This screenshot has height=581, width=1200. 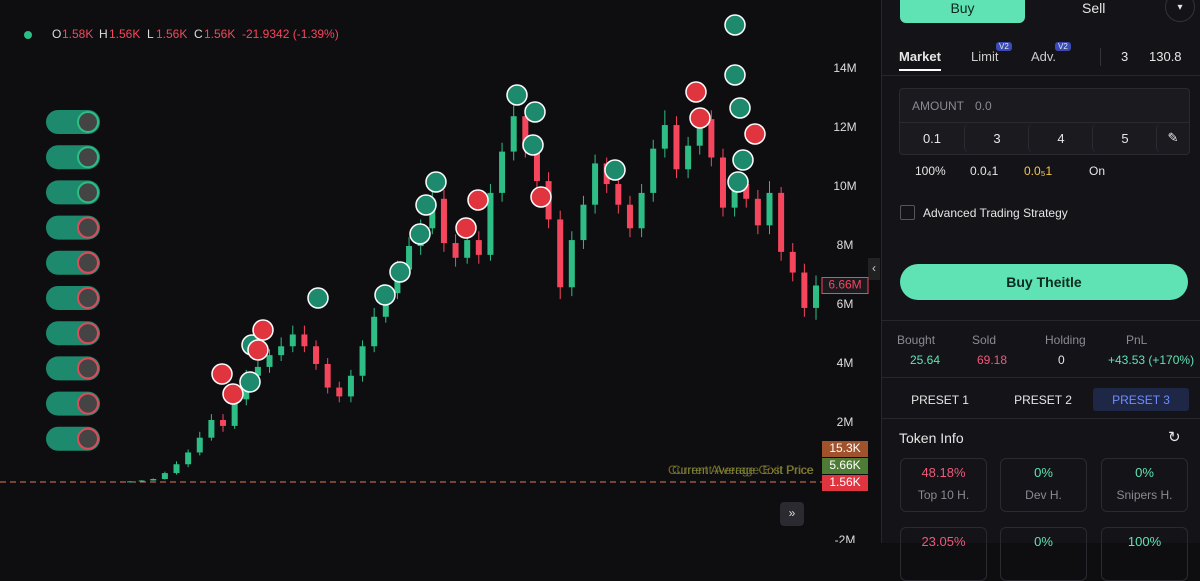 What do you see at coordinates (985, 56) in the screenshot?
I see `limit-tab: Limit` at bounding box center [985, 56].